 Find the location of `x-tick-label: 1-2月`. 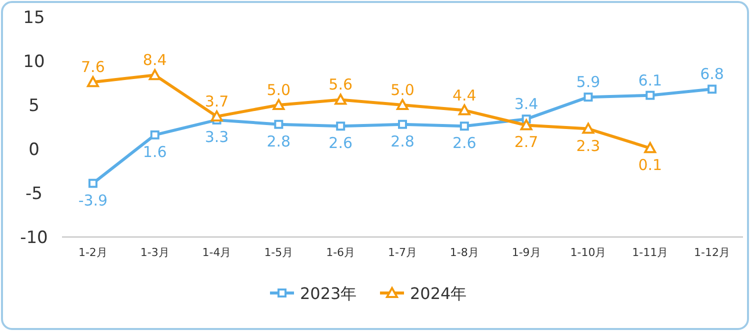

x-tick-label: 1-2月 is located at coordinates (93, 252).